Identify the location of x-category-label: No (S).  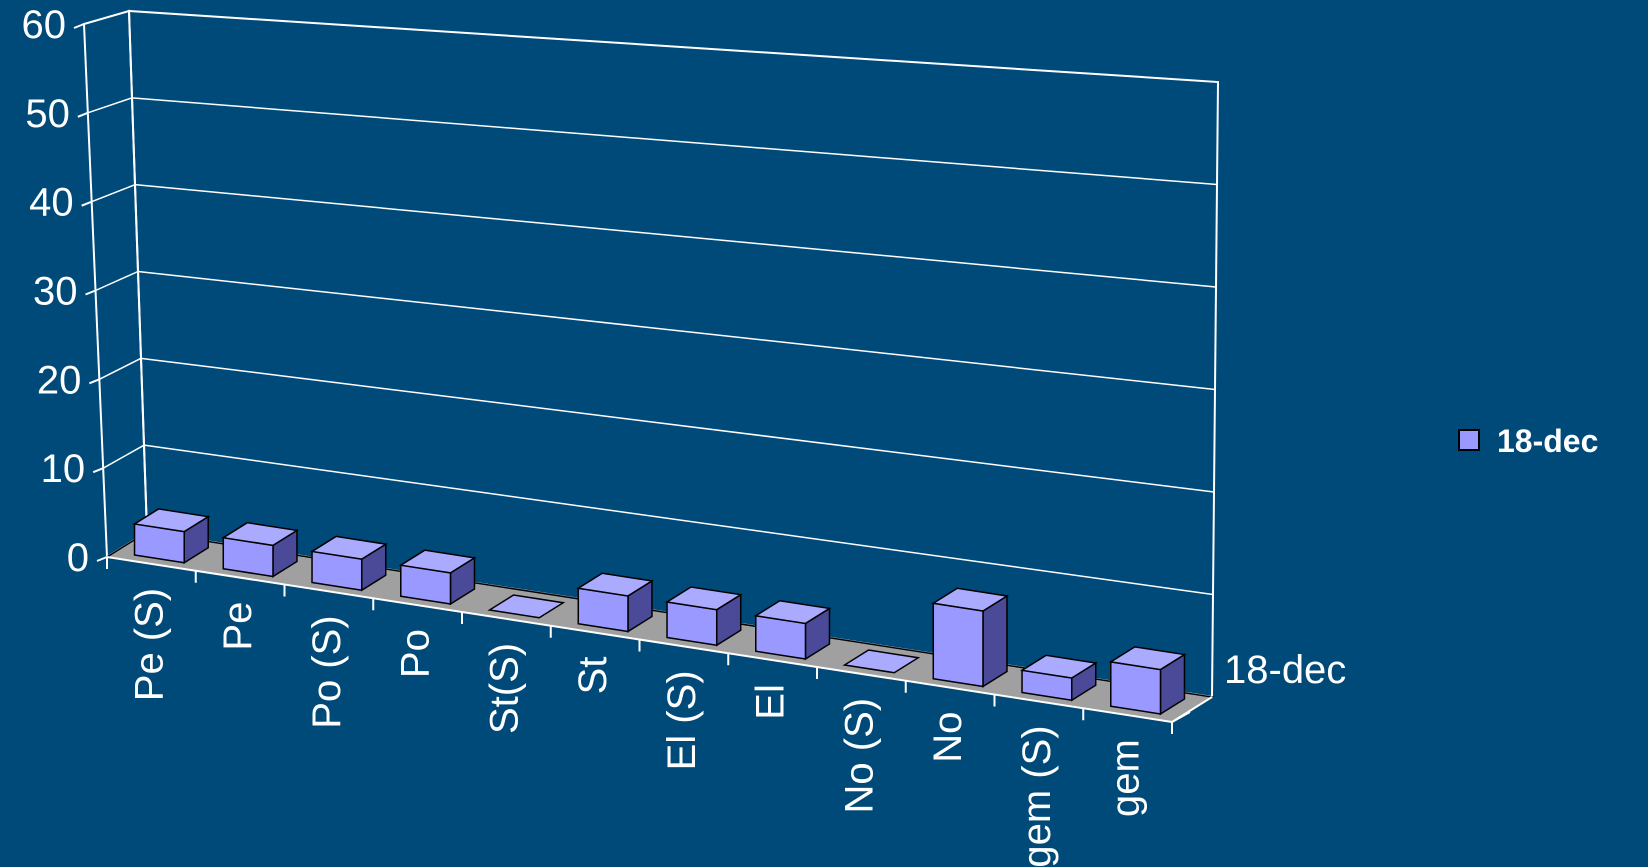
(859, 756).